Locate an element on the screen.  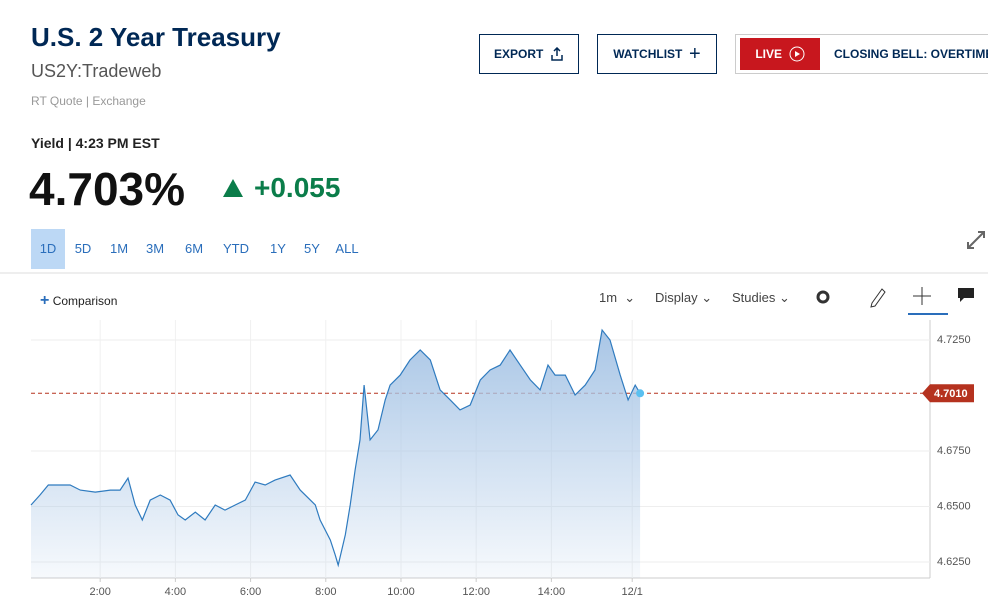
studies: Studies ⌄ is located at coordinates (761, 297).